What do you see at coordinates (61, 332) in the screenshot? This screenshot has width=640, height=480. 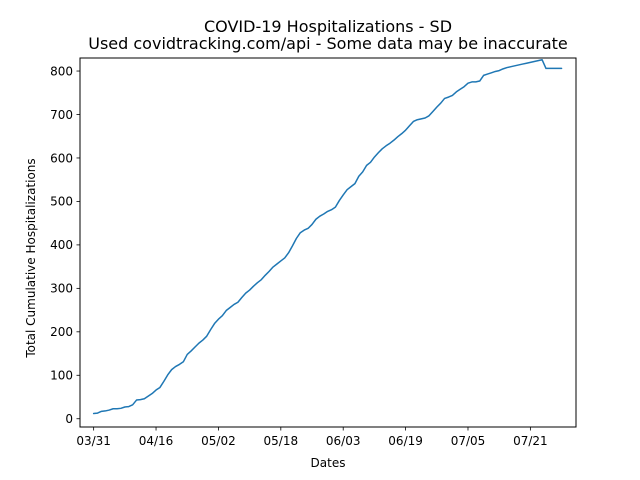 I see `y-tick-label: 200` at bounding box center [61, 332].